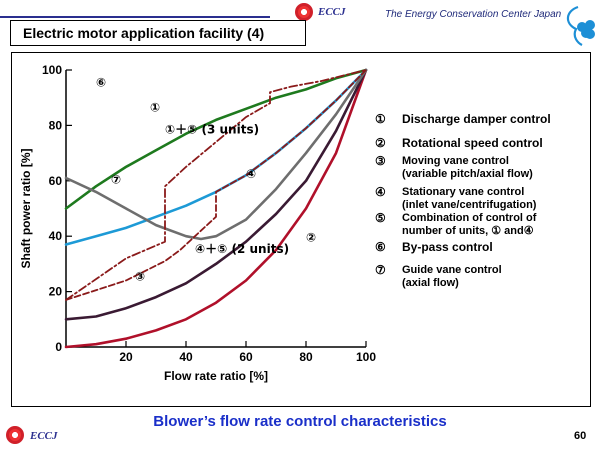 The height and width of the screenshot is (450, 600). Describe the element at coordinates (212, 130) in the screenshot. I see `annotation-label: ①＋⑤ (3 units)` at that location.